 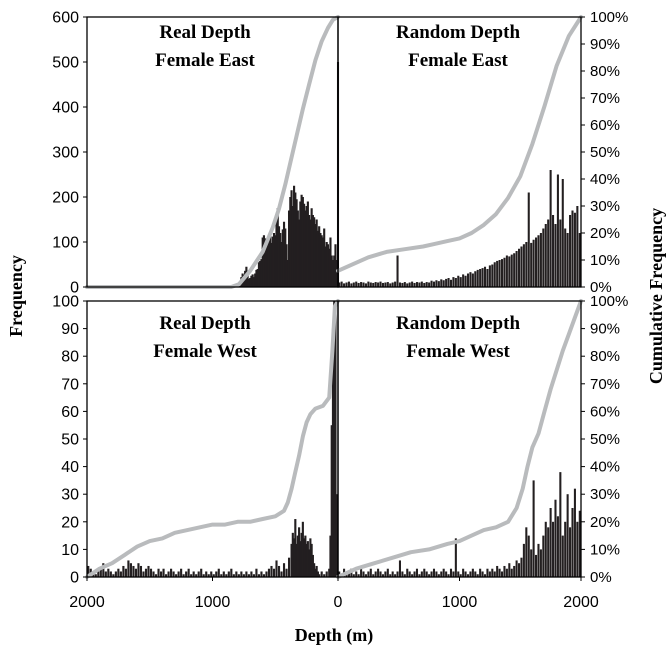 What do you see at coordinates (205, 32) in the screenshot?
I see `panel-title-top-left-line1: Real Depth` at bounding box center [205, 32].